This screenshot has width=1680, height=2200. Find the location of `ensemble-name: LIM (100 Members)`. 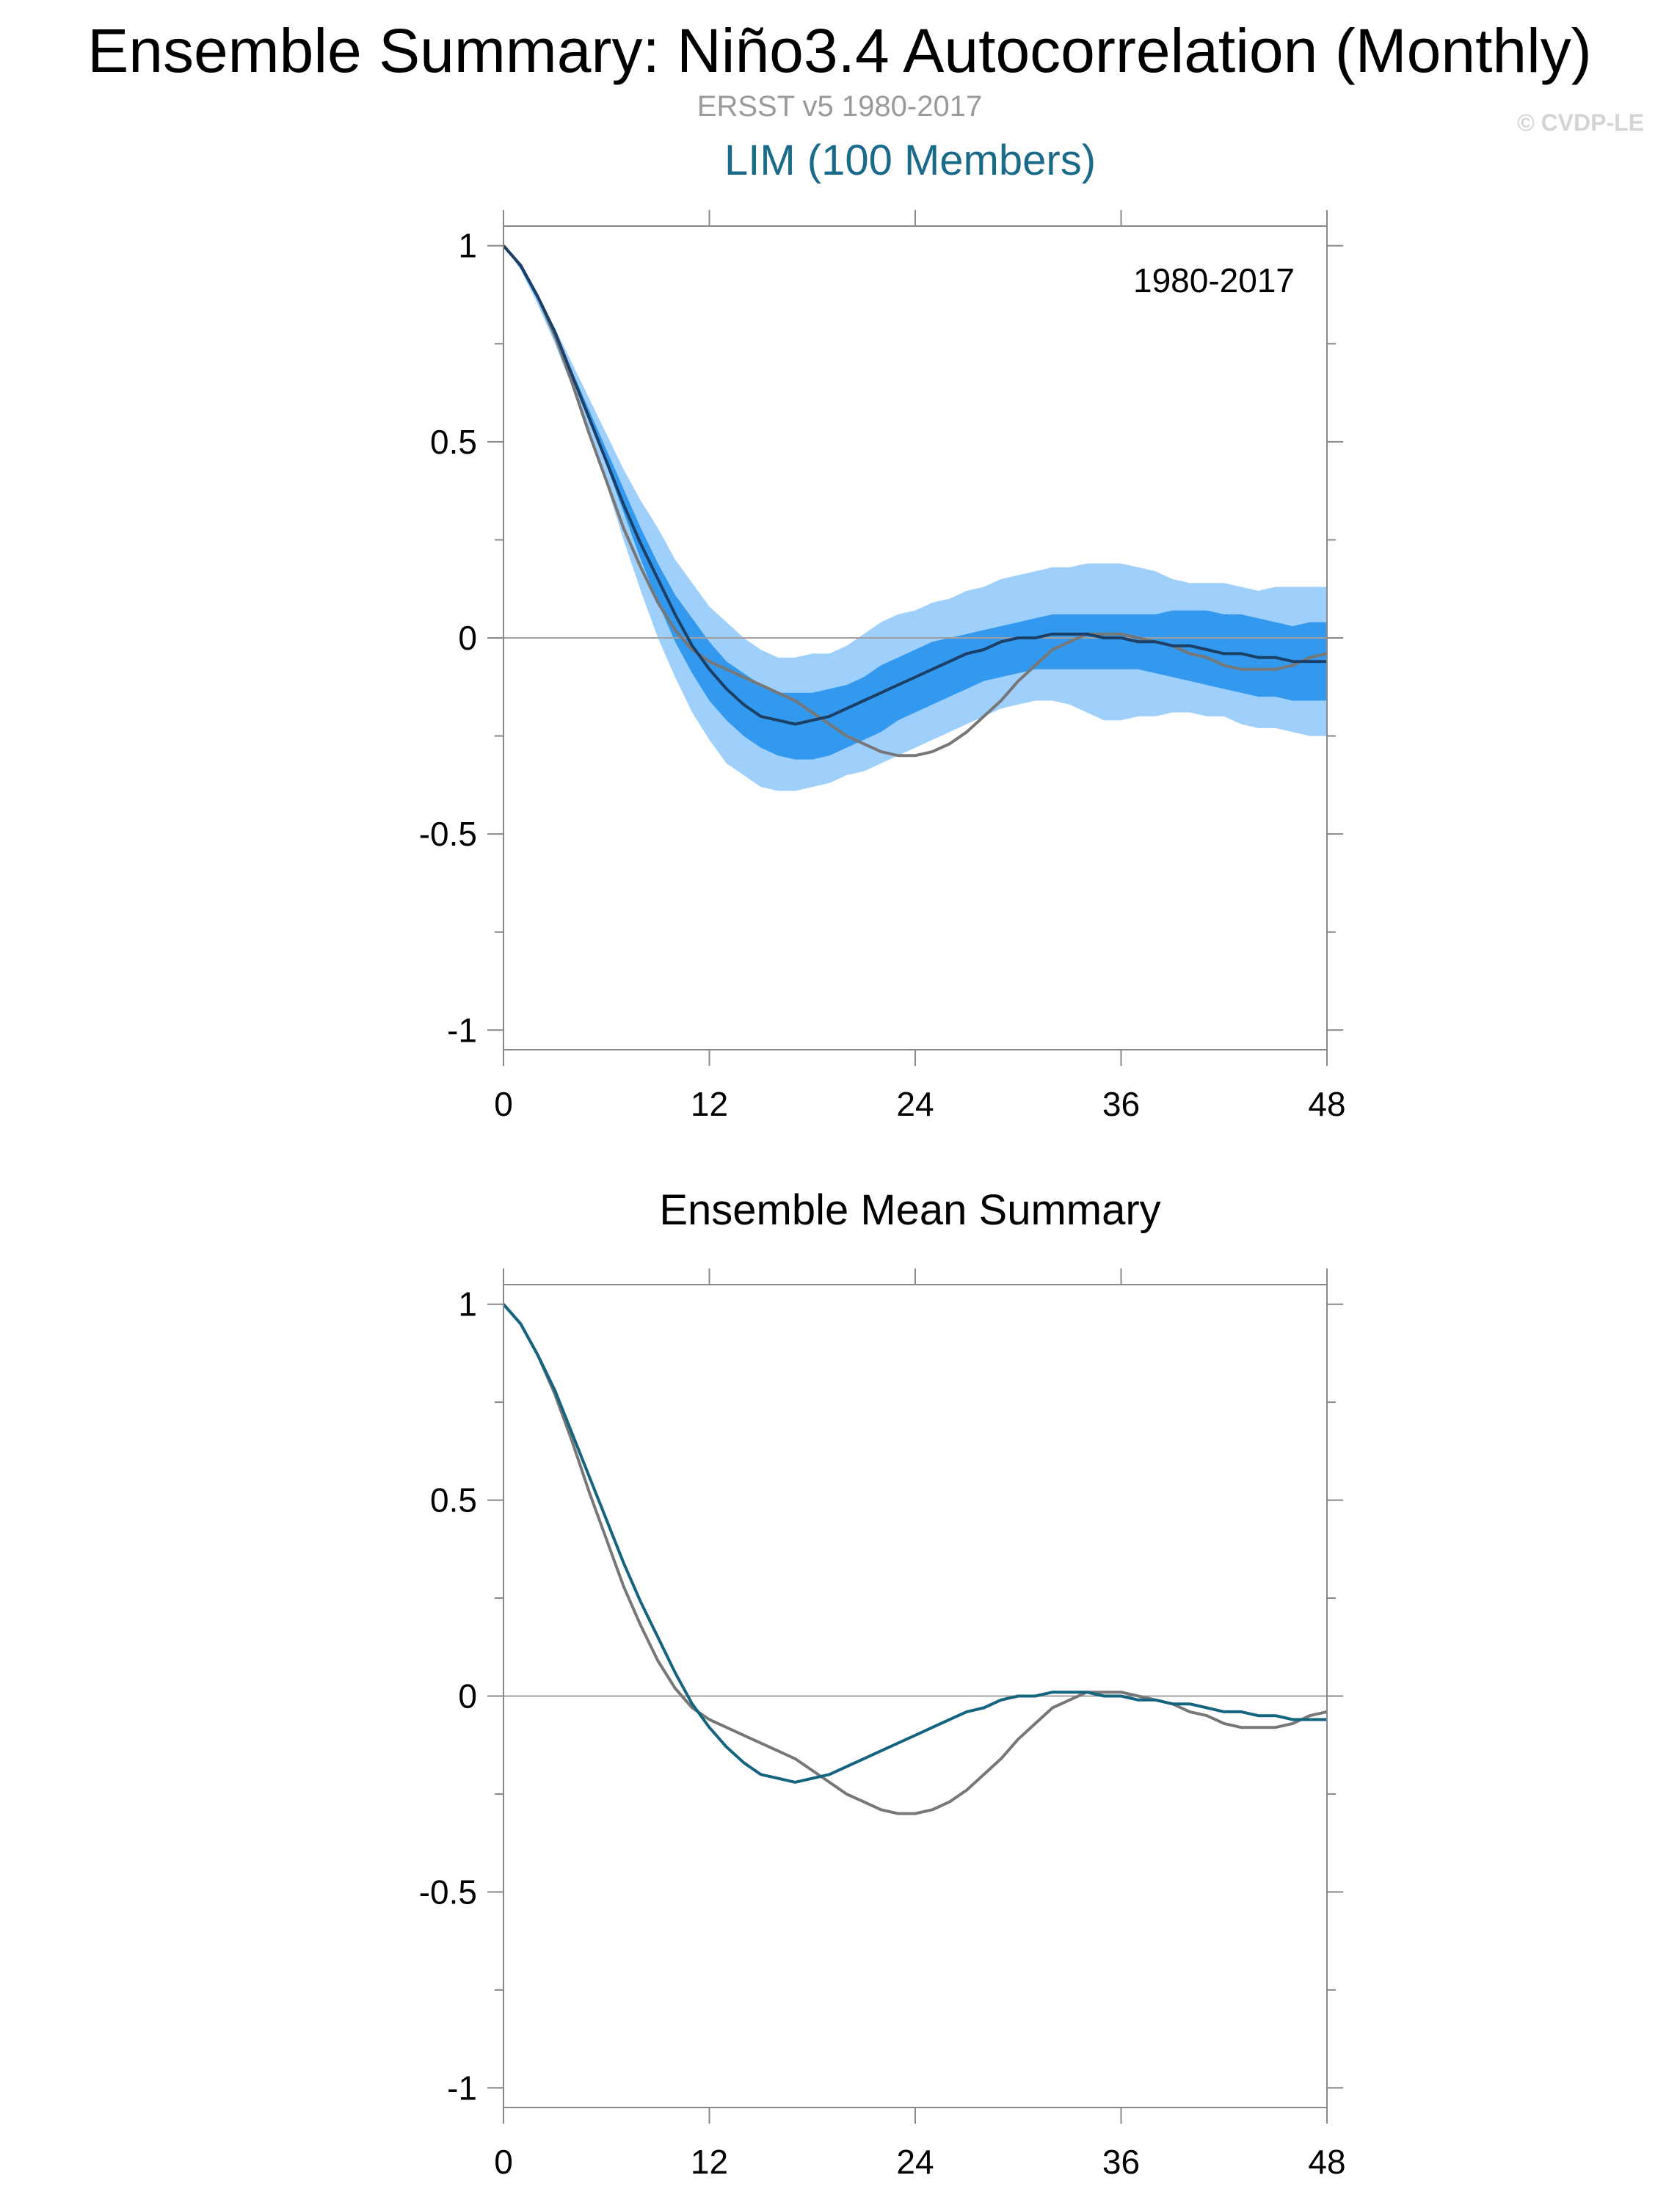

ensemble-name: LIM (100 Members) is located at coordinates (910, 160).